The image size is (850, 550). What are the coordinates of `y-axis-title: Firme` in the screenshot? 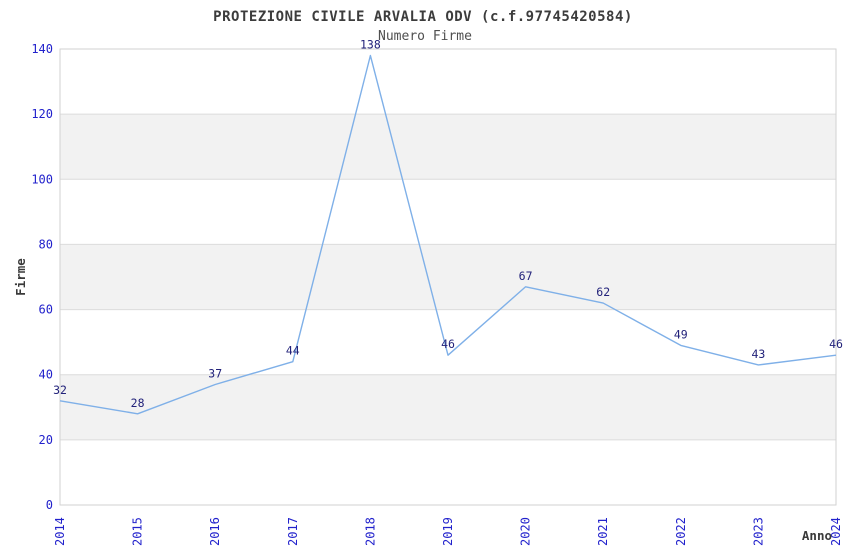 It's located at (20, 277).